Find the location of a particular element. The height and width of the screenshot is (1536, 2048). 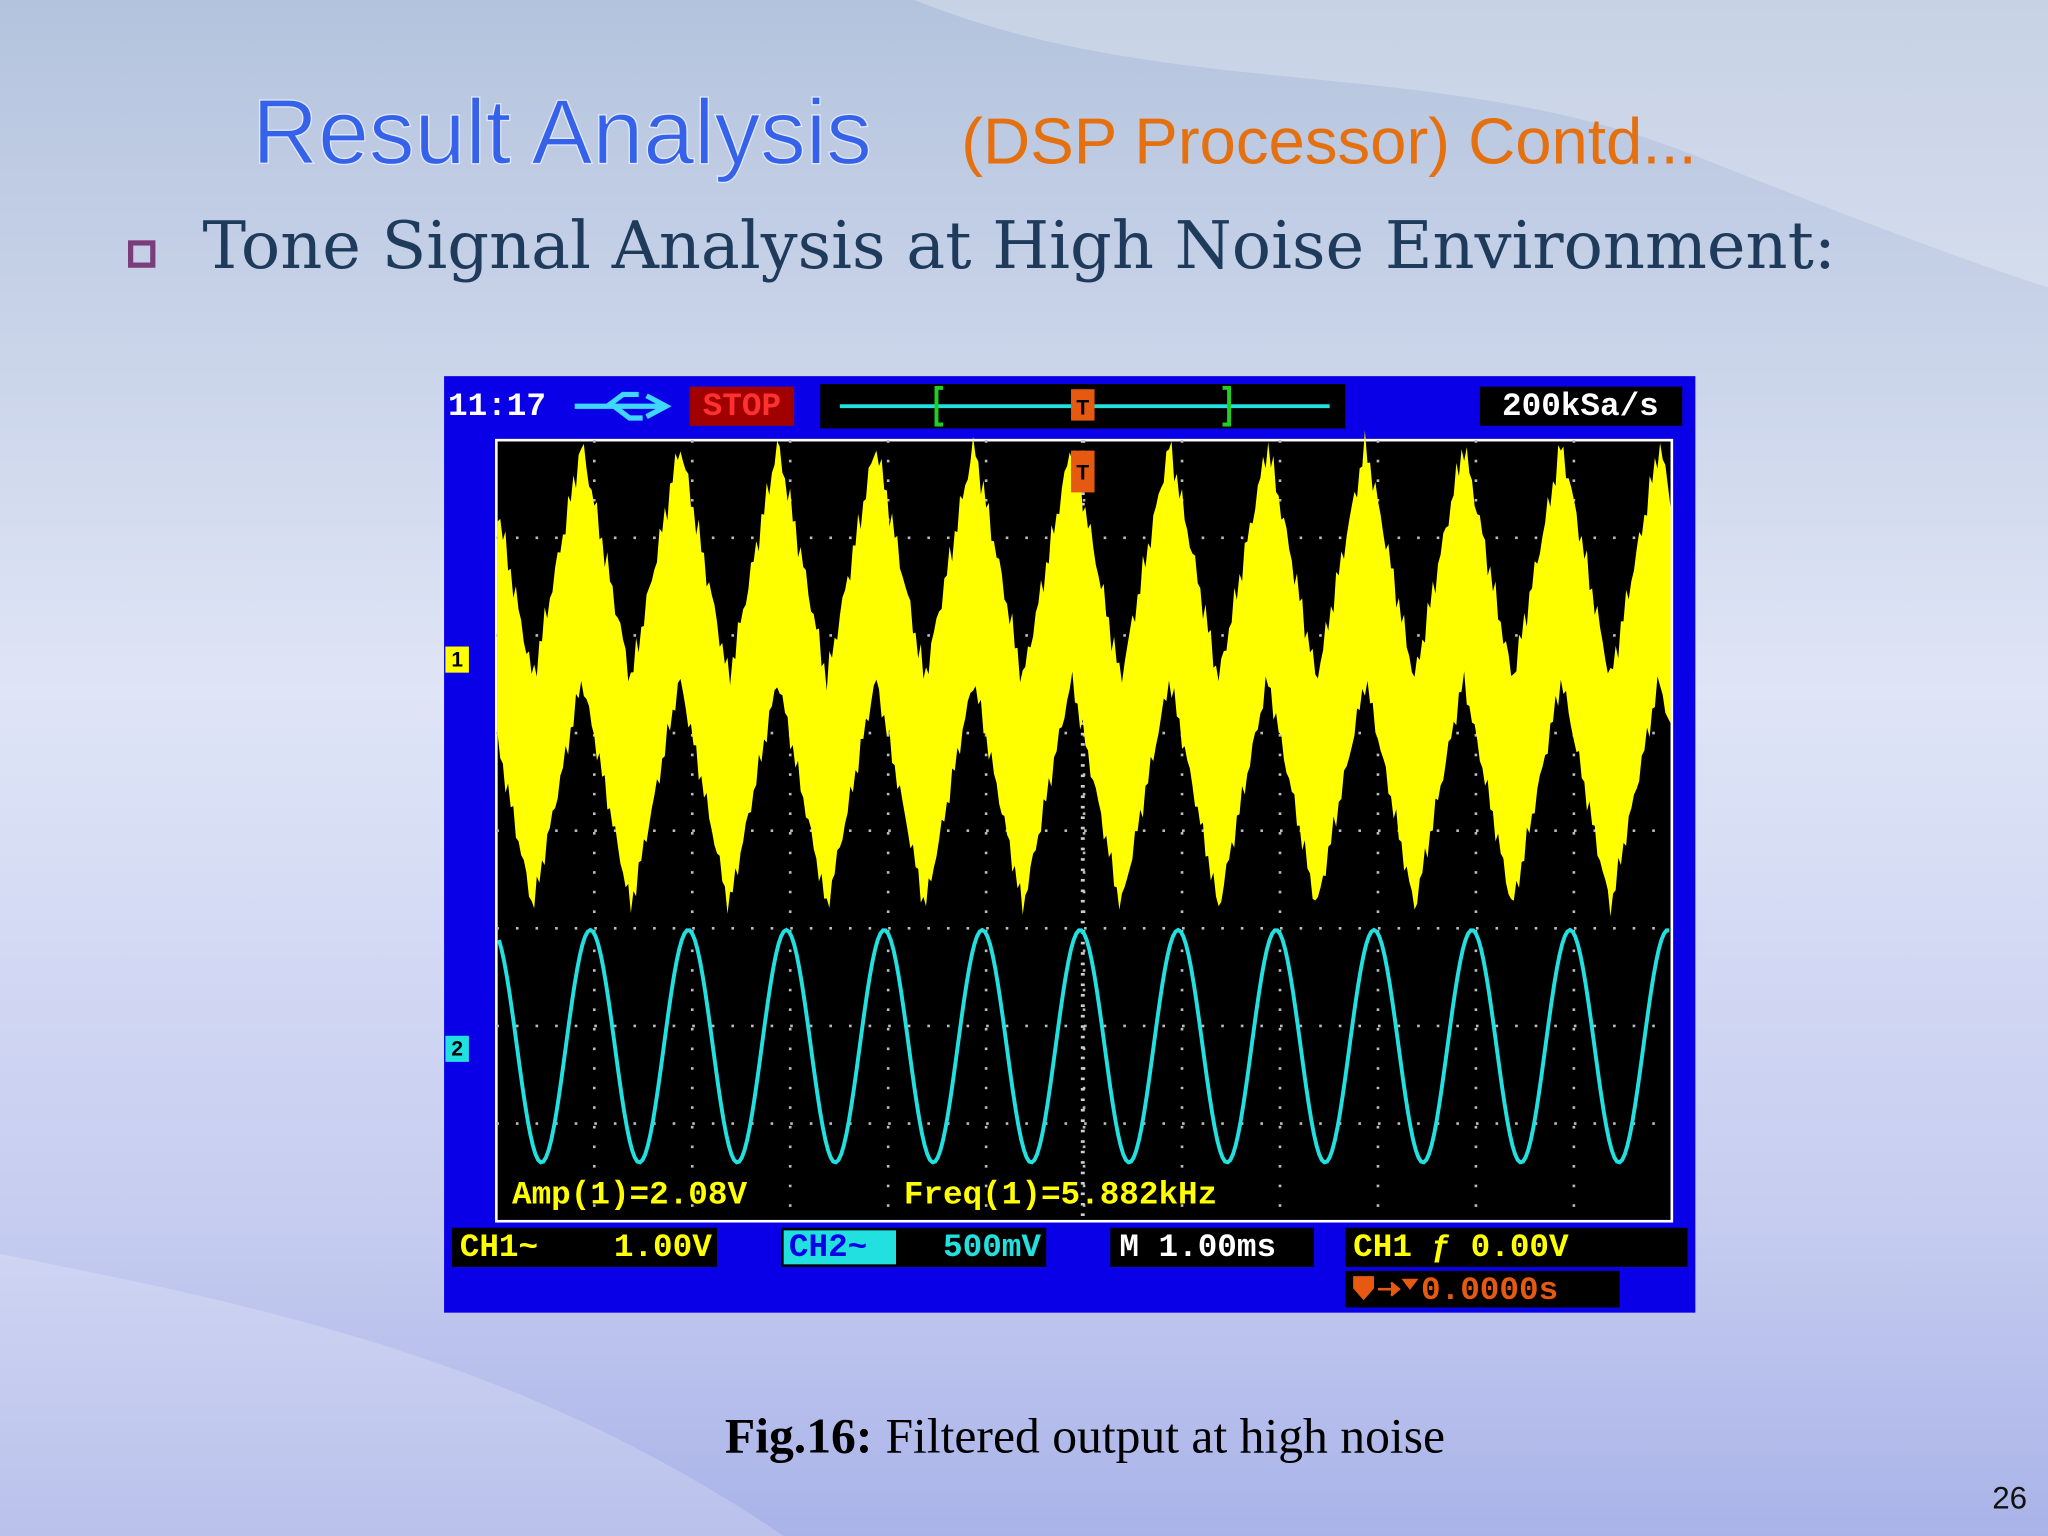

timebase-box is located at coordinates (1212, 1247).